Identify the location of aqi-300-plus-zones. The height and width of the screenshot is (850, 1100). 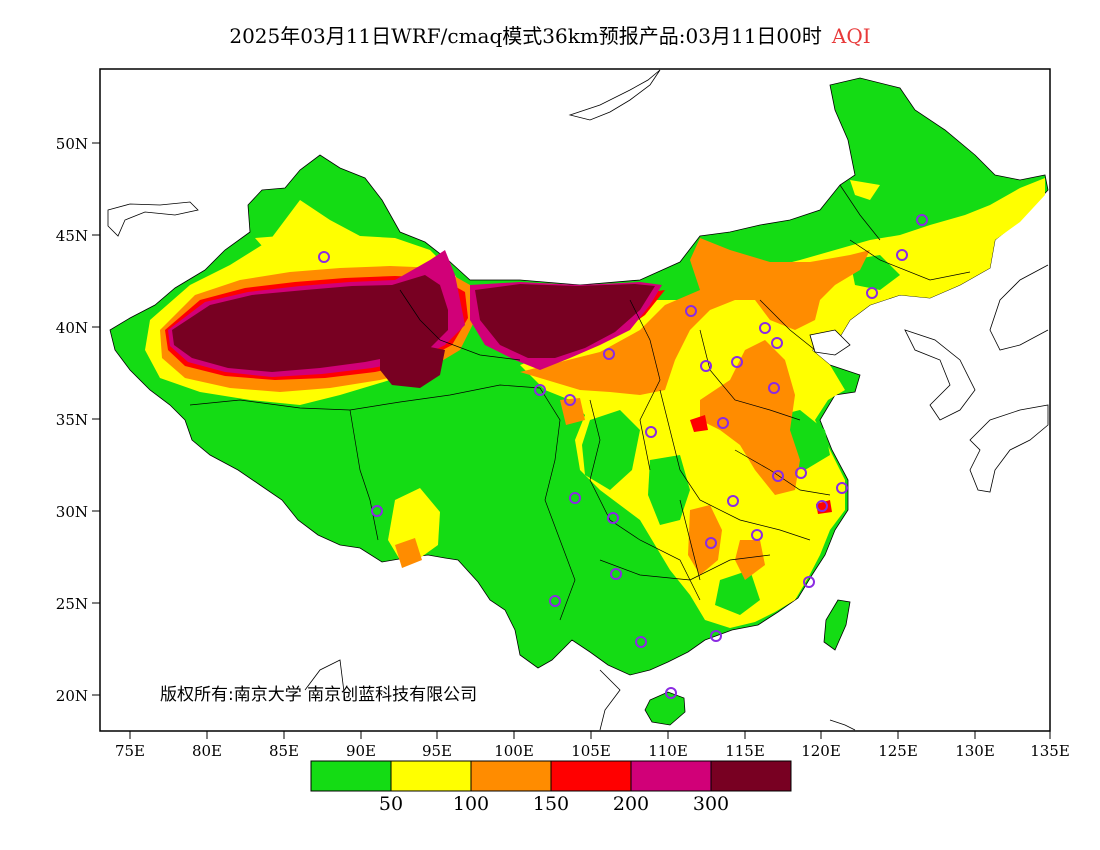
(413, 331).